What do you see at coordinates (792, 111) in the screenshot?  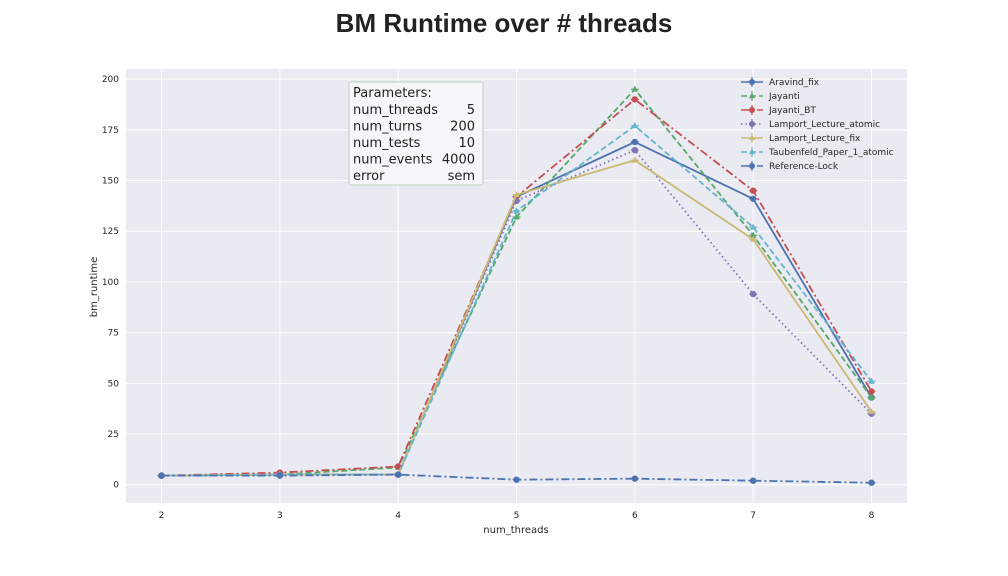 I see `legend-label: Jayanti_BT` at bounding box center [792, 111].